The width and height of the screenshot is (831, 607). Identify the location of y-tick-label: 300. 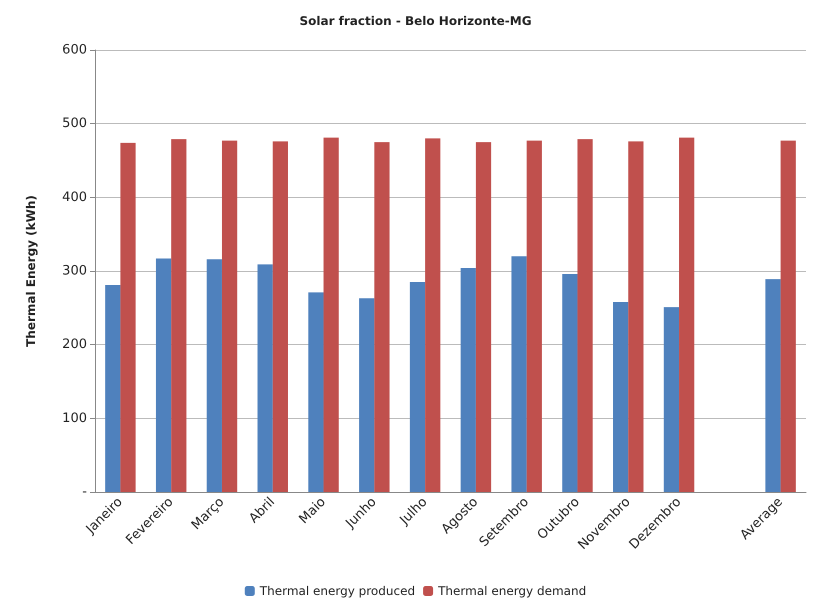
(74, 271).